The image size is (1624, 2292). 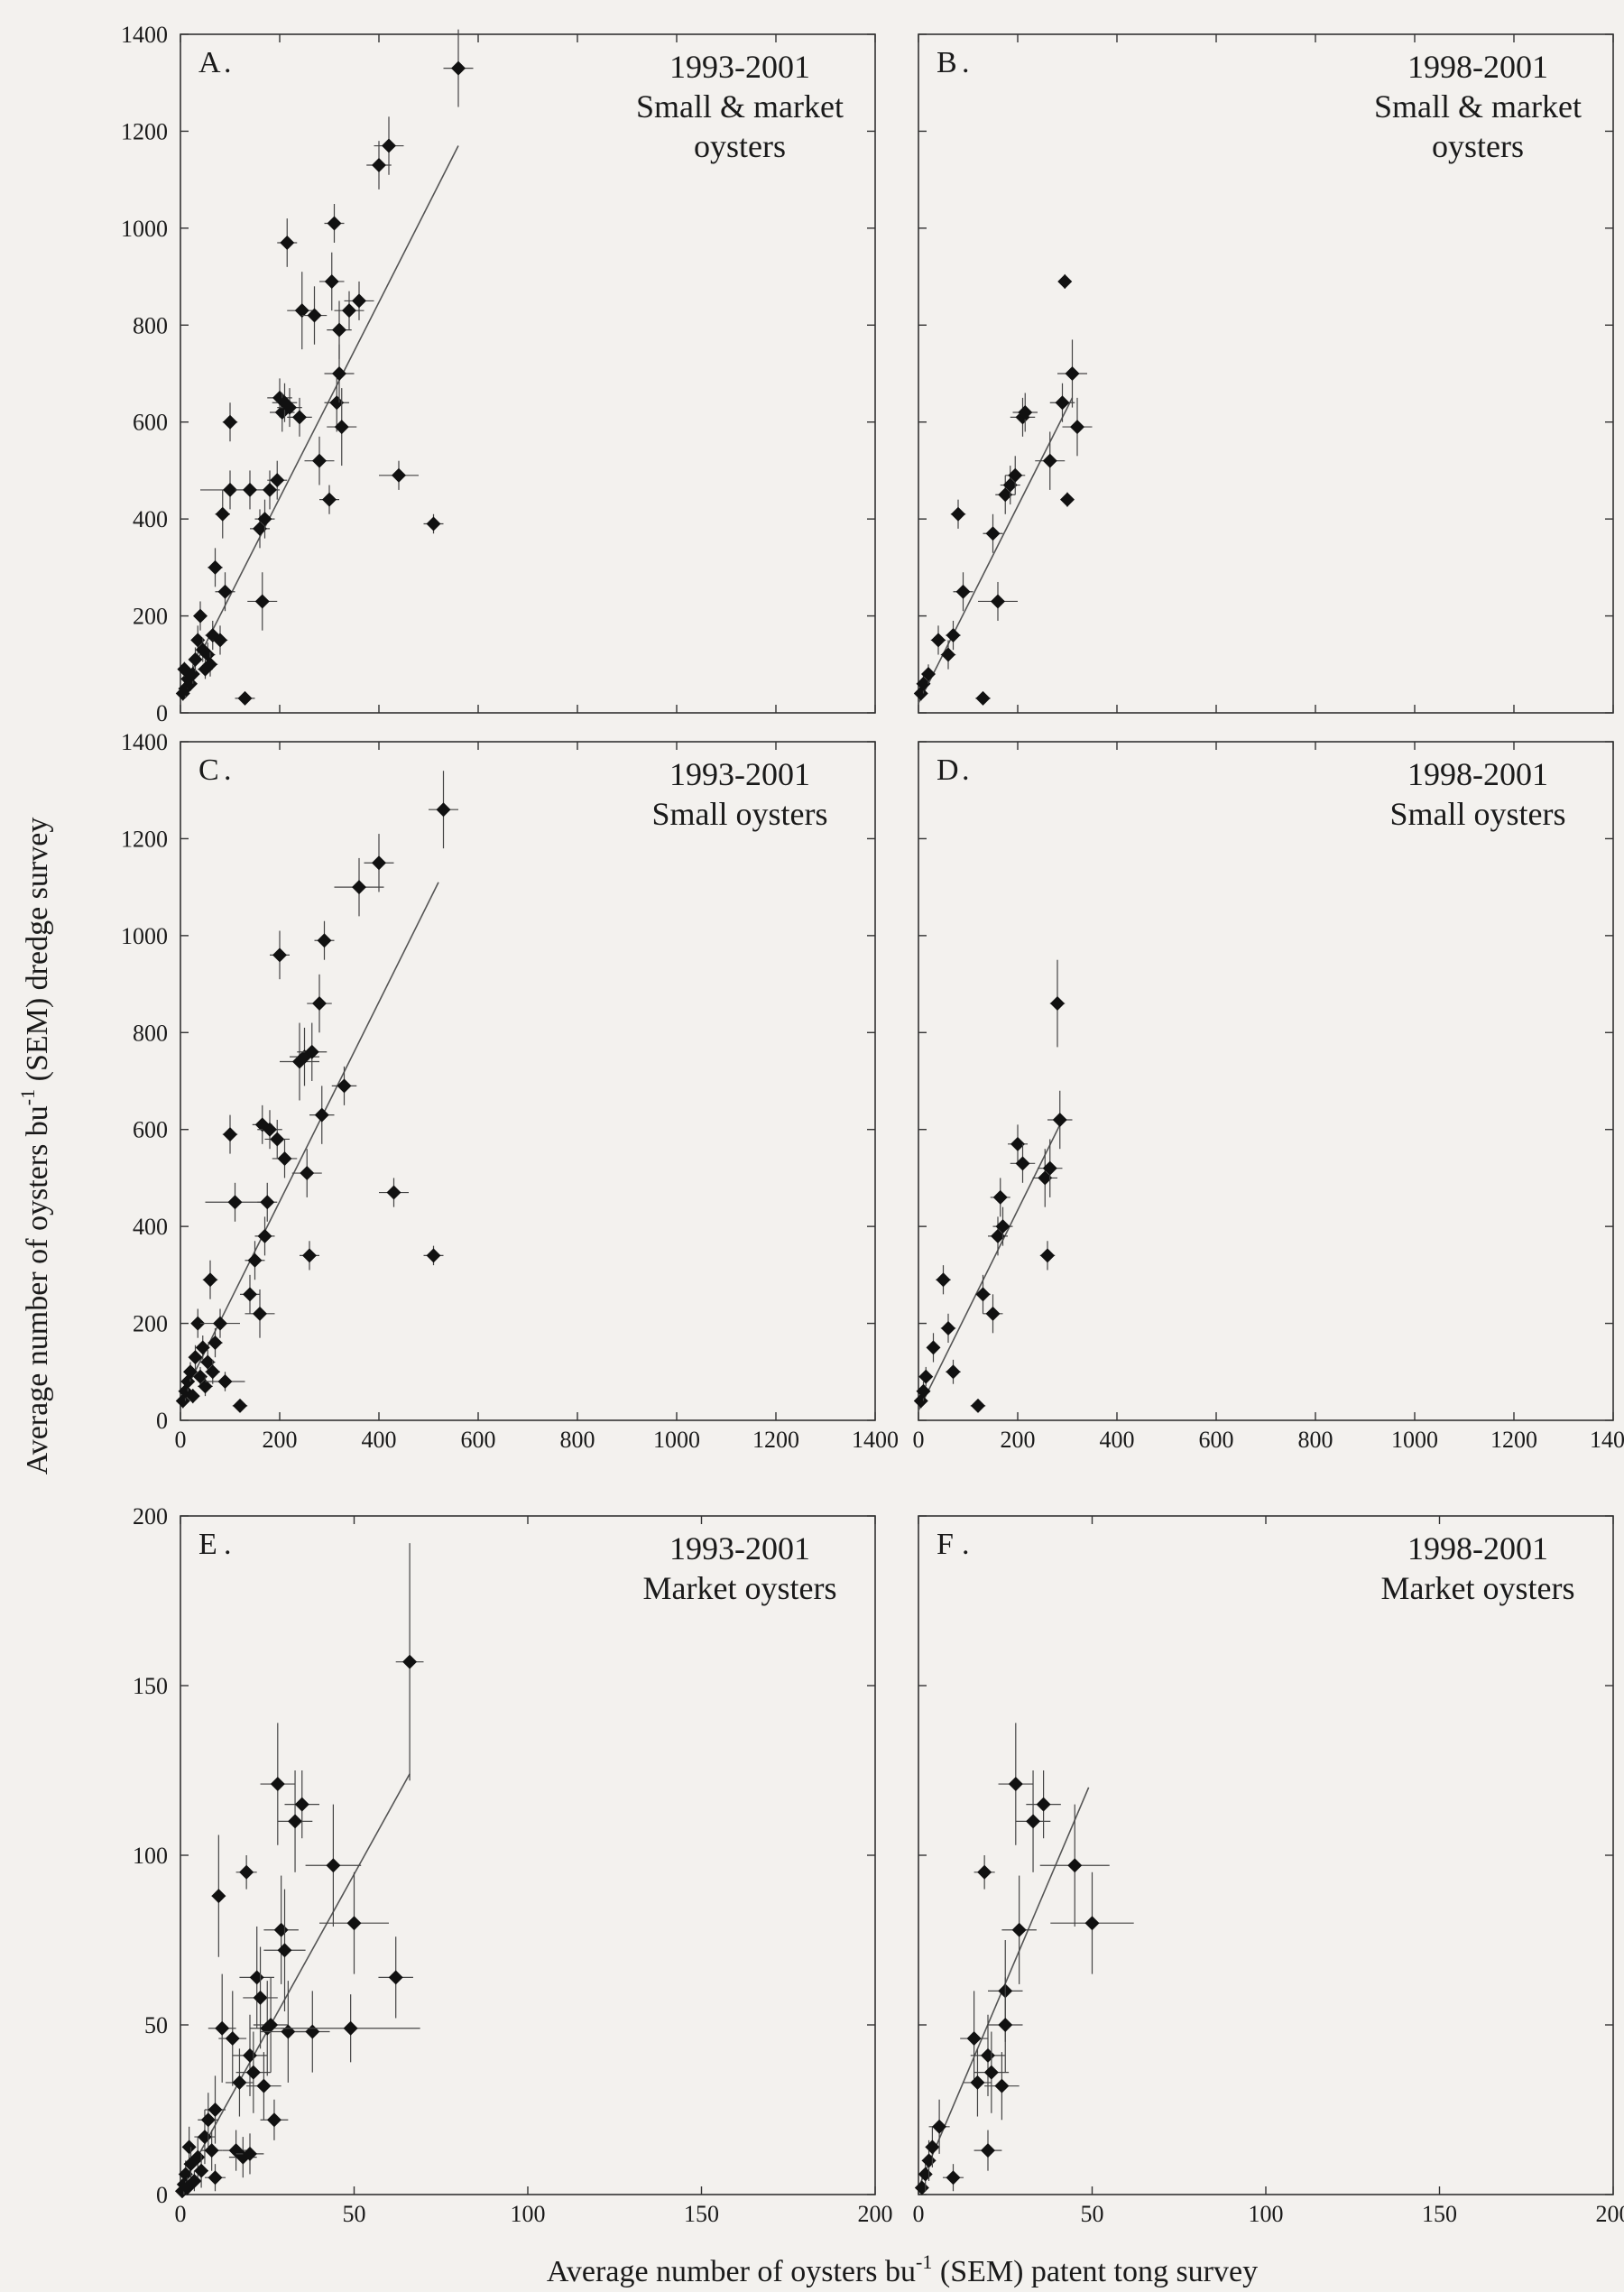 What do you see at coordinates (1266, 1855) in the screenshot?
I see `plot-frame` at bounding box center [1266, 1855].